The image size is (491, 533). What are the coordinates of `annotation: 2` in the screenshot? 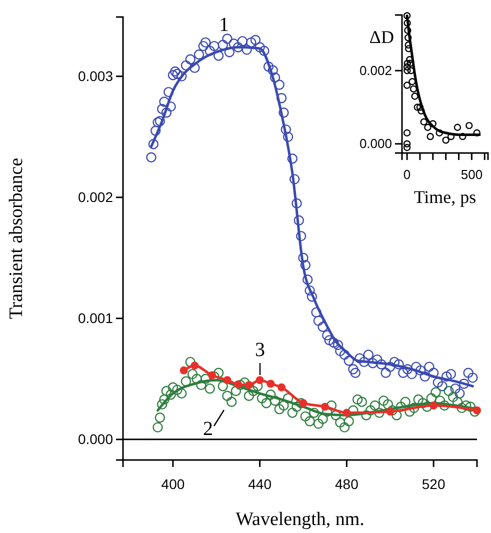 It's located at (208, 429).